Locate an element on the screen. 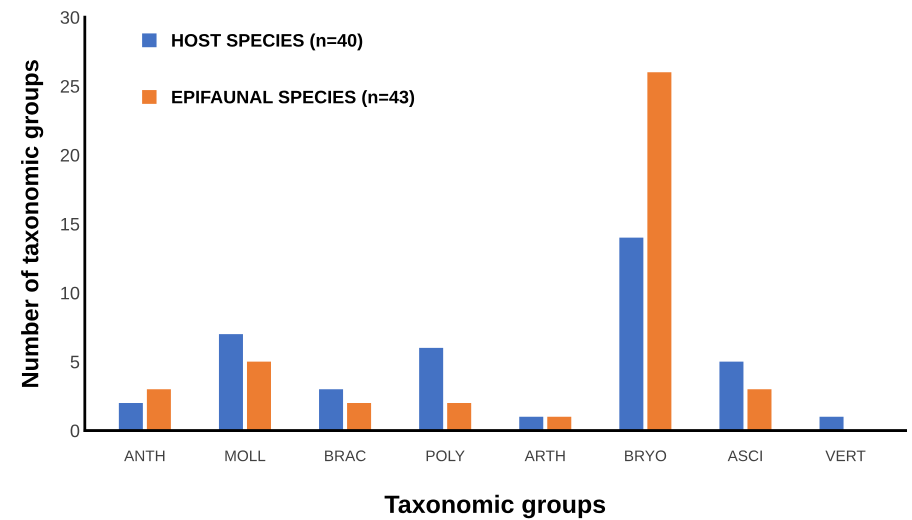  x-tick-label: POLY is located at coordinates (445, 456).